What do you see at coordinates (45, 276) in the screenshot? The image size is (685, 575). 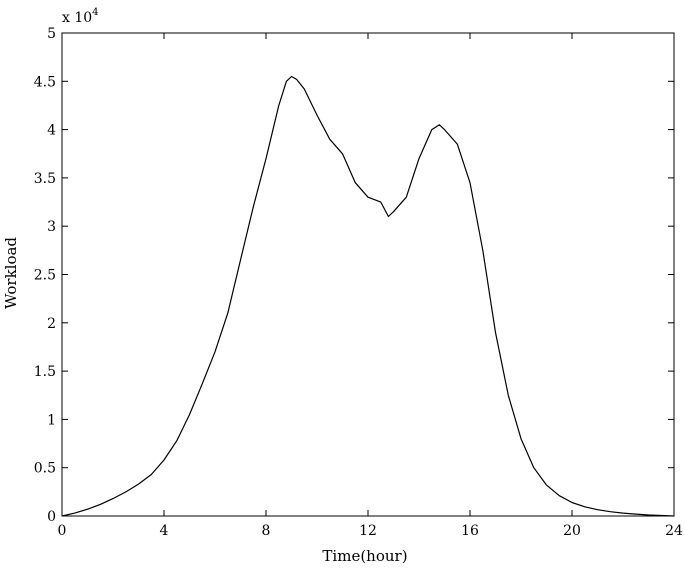 I see `y-tick-label: 2.5` at bounding box center [45, 276].